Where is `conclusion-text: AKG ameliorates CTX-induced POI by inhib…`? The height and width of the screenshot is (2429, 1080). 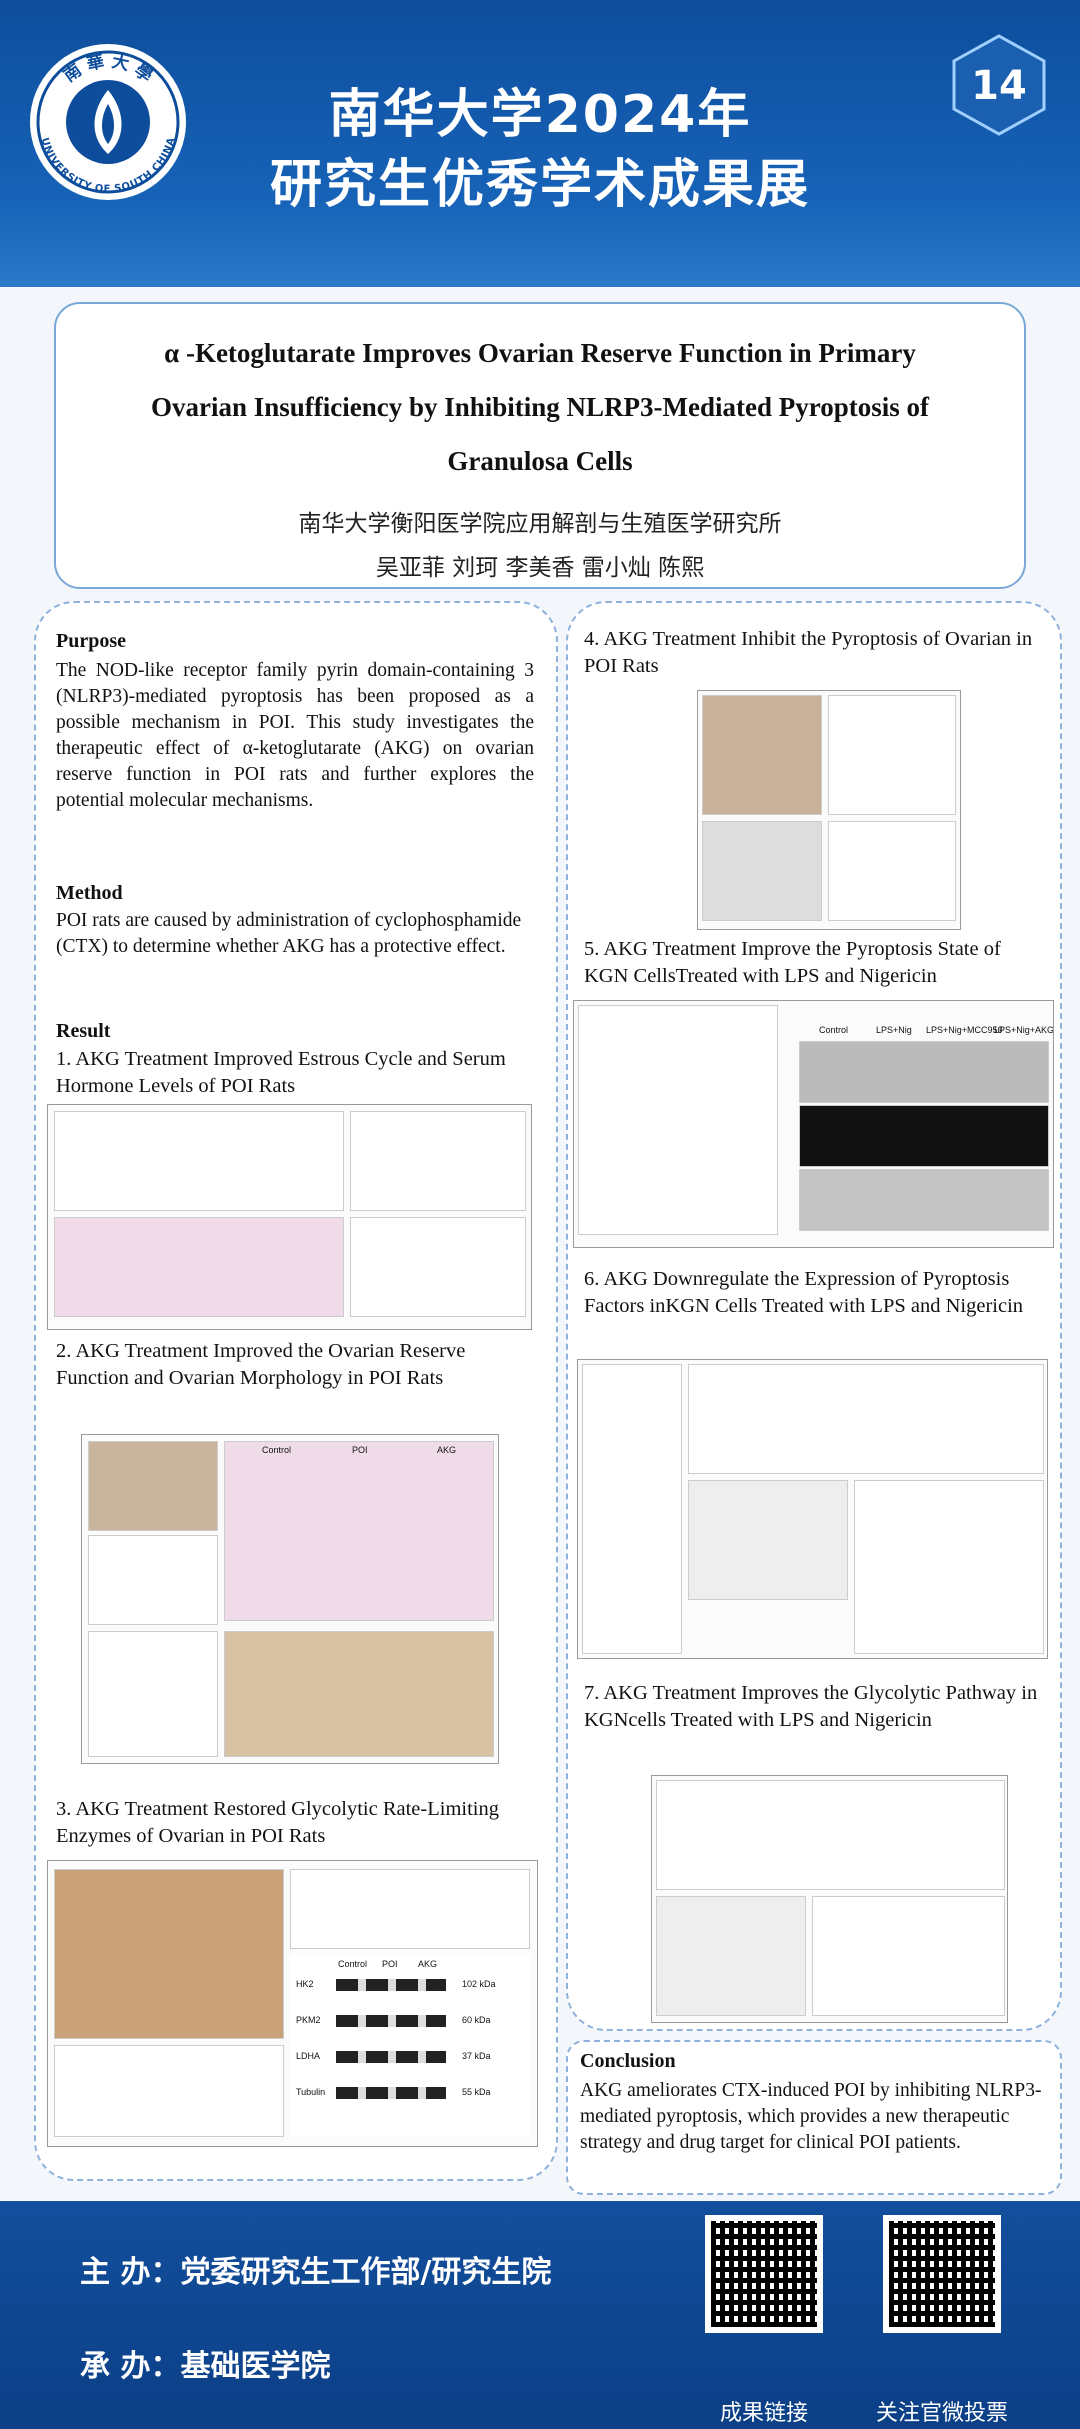 conclusion-text: AKG ameliorates CTX-induced POI by inhib… is located at coordinates (811, 2116).